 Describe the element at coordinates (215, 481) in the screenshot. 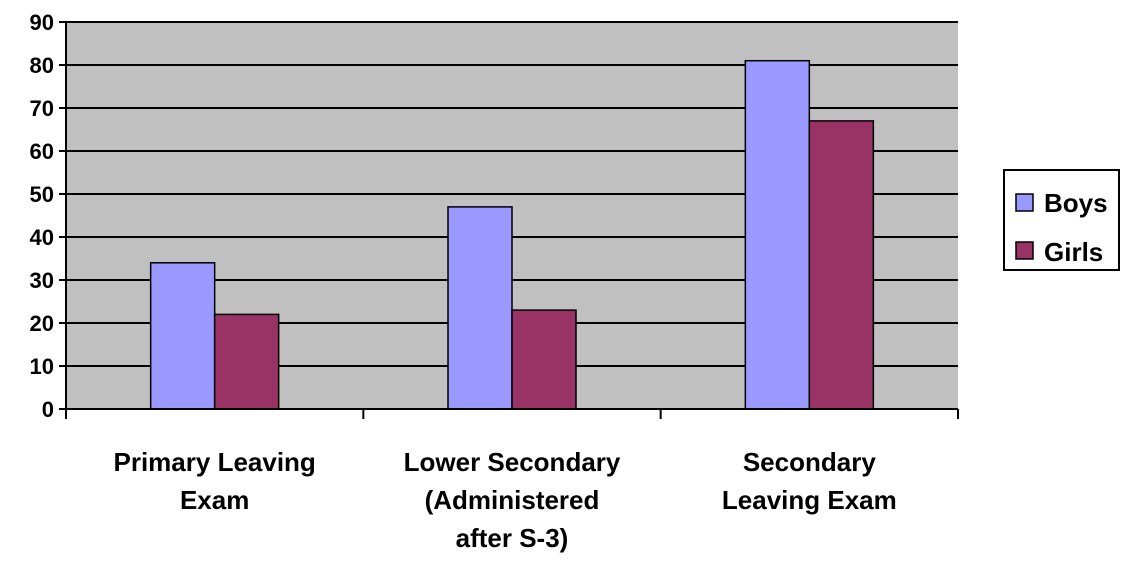

I see `x-category-label: Primary Leaving Exam` at that location.